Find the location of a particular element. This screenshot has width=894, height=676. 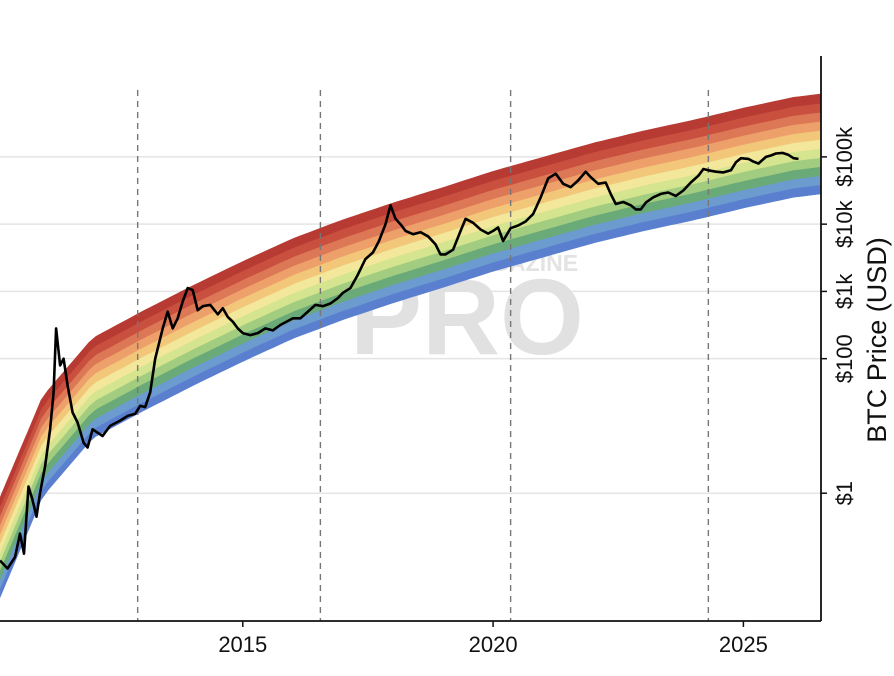

y-tick-label: $1 is located at coordinates (844, 493).